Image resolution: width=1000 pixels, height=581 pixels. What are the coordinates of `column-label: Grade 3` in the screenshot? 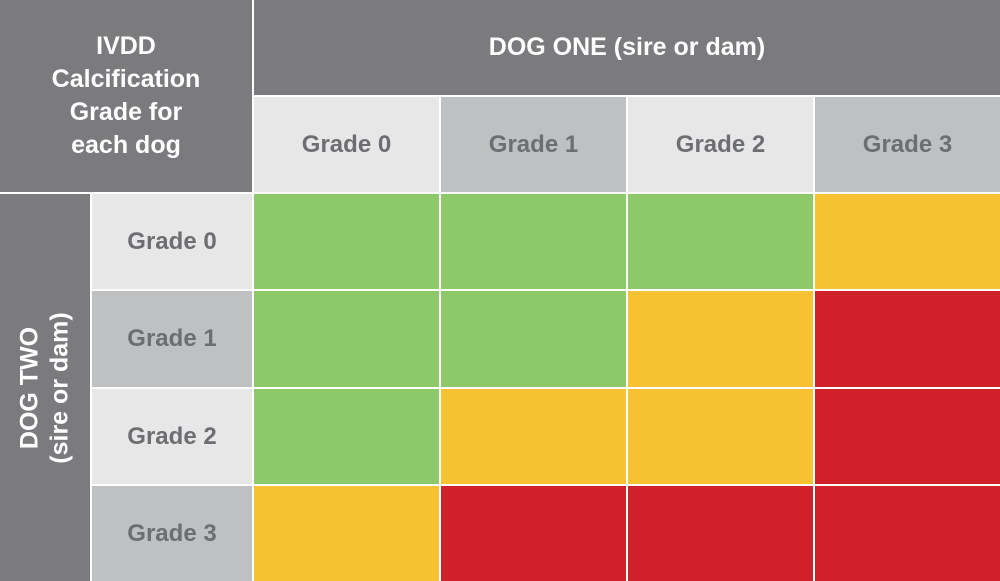 It's located at (907, 144).